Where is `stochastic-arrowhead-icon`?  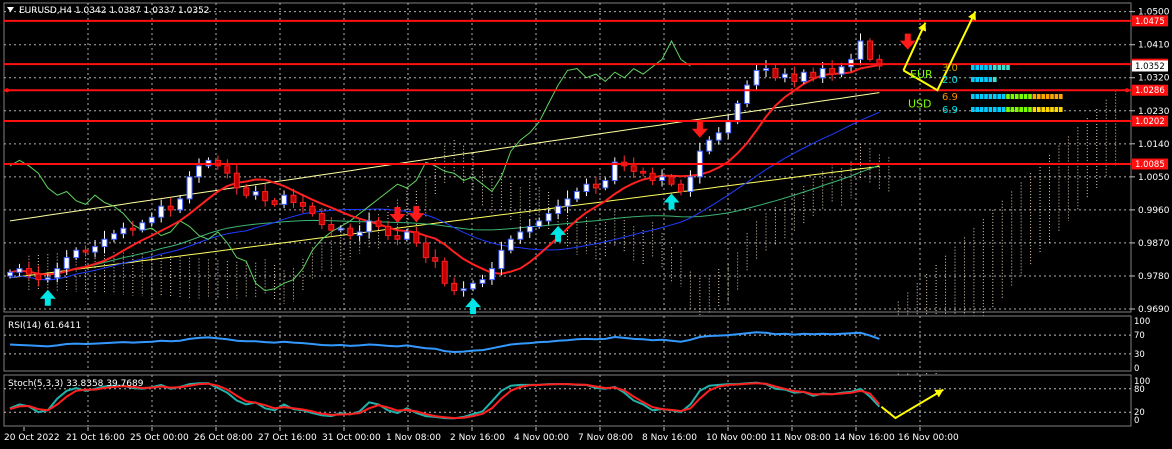
stochastic-arrowhead-icon is located at coordinates (939, 393).